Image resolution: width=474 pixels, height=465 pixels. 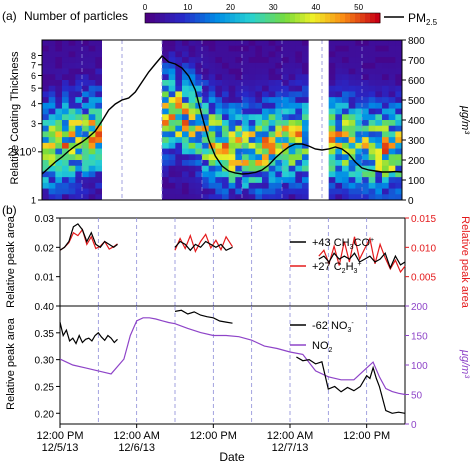 What do you see at coordinates (232, 248) in the screenshot?
I see `panel-b-top-lines` at bounding box center [232, 248].